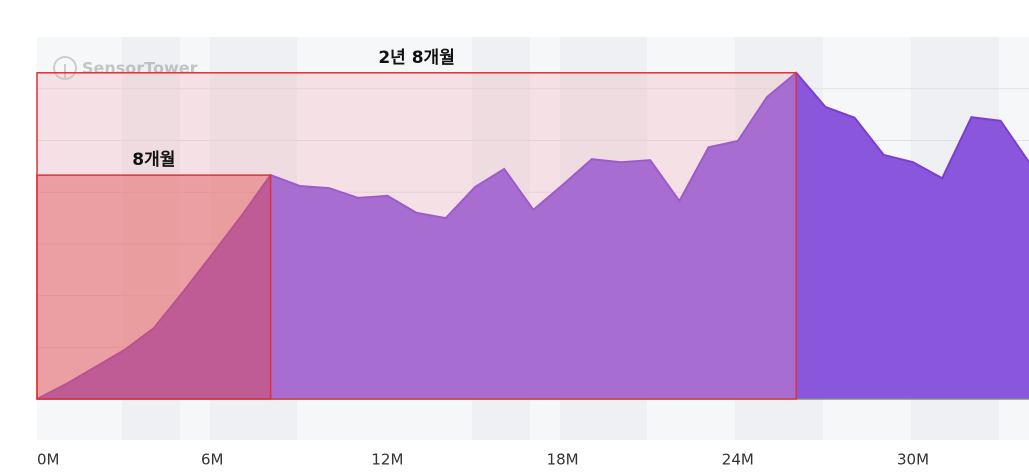  What do you see at coordinates (153, 160) in the screenshot?
I see `annotation-label: 8개월` at bounding box center [153, 160].